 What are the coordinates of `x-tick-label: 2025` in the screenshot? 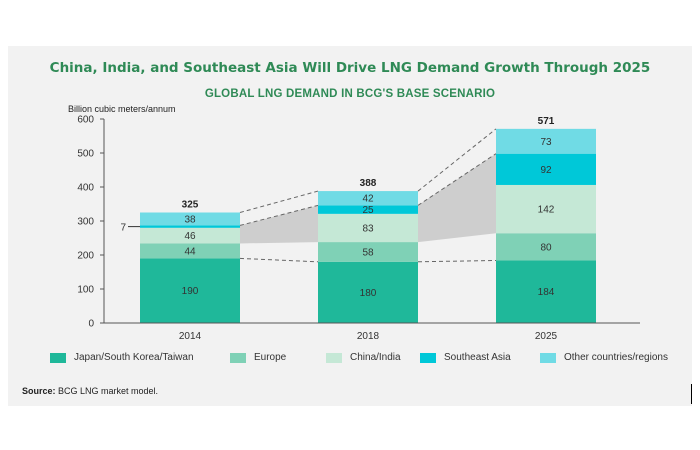 It's located at (546, 336).